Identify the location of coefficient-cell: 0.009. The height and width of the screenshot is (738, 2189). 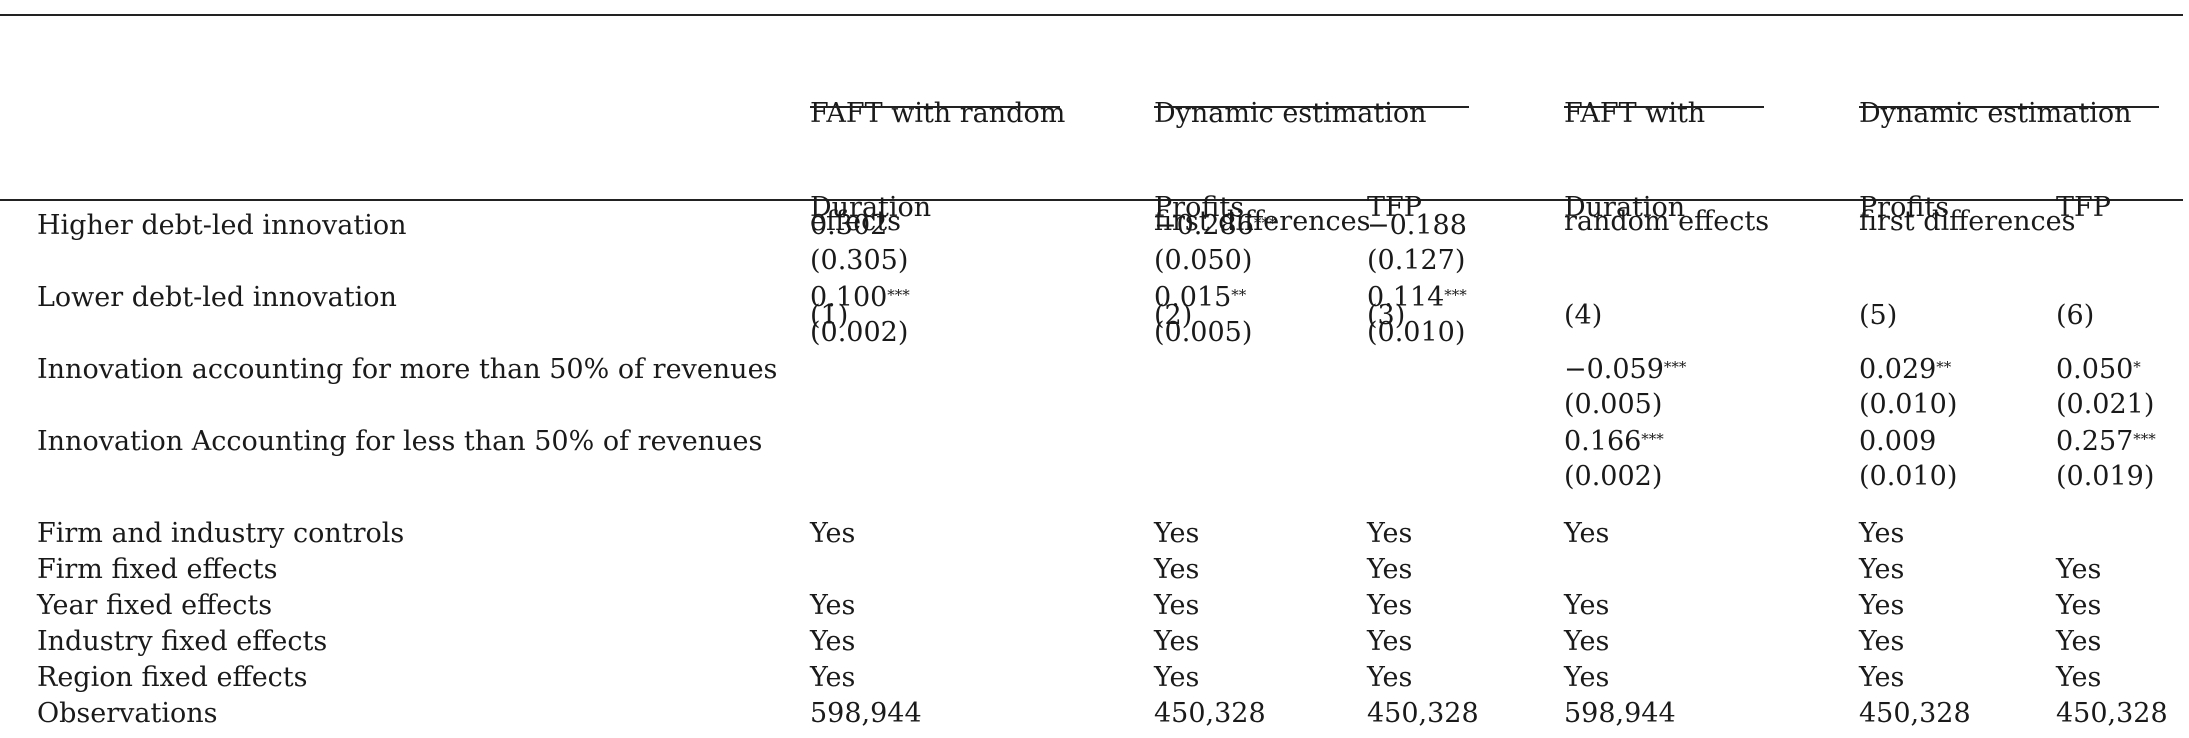
(1897, 442).